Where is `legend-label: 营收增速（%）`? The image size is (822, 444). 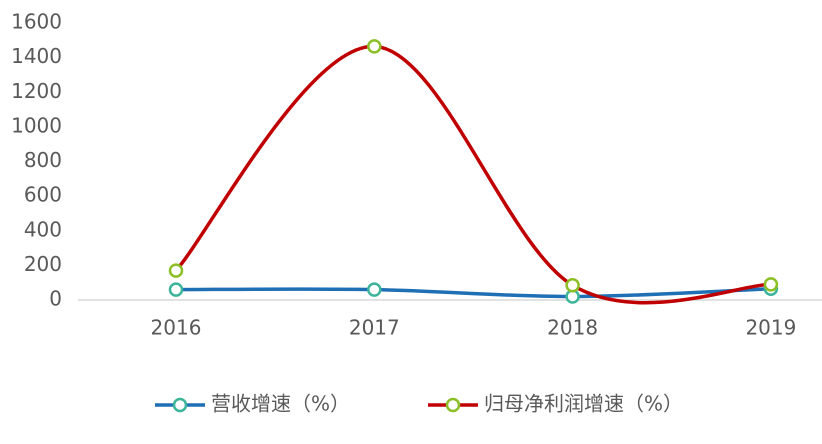
legend-label: 营收增速（%） is located at coordinates (280, 404).